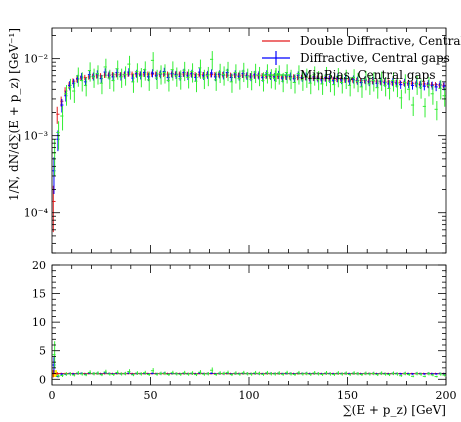  What do you see at coordinates (446, 395) in the screenshot?
I see `x-tick-label: 200` at bounding box center [446, 395].